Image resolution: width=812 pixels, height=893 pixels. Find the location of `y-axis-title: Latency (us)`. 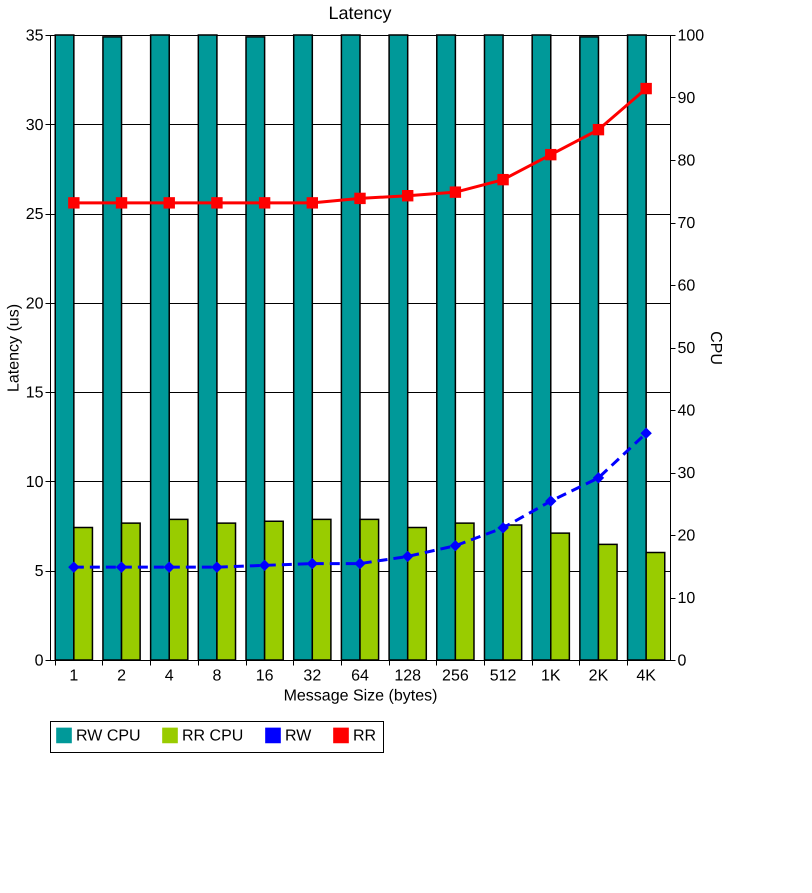

y-axis-title: Latency (us) is located at coordinates (14, 348).